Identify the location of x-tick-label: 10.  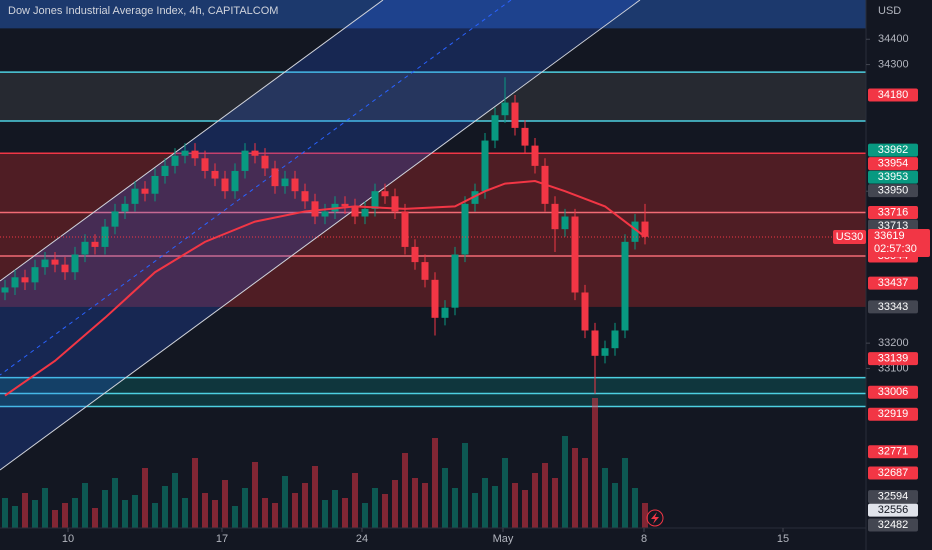
(68, 539).